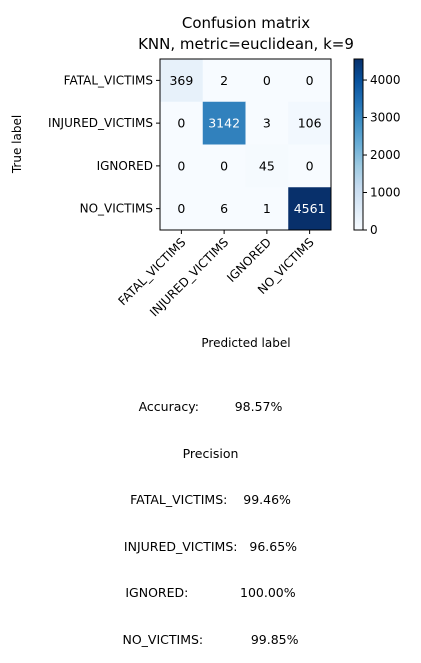 This screenshot has width=421, height=663. What do you see at coordinates (385, 80) in the screenshot?
I see `colorbar-tick-label: 4000` at bounding box center [385, 80].